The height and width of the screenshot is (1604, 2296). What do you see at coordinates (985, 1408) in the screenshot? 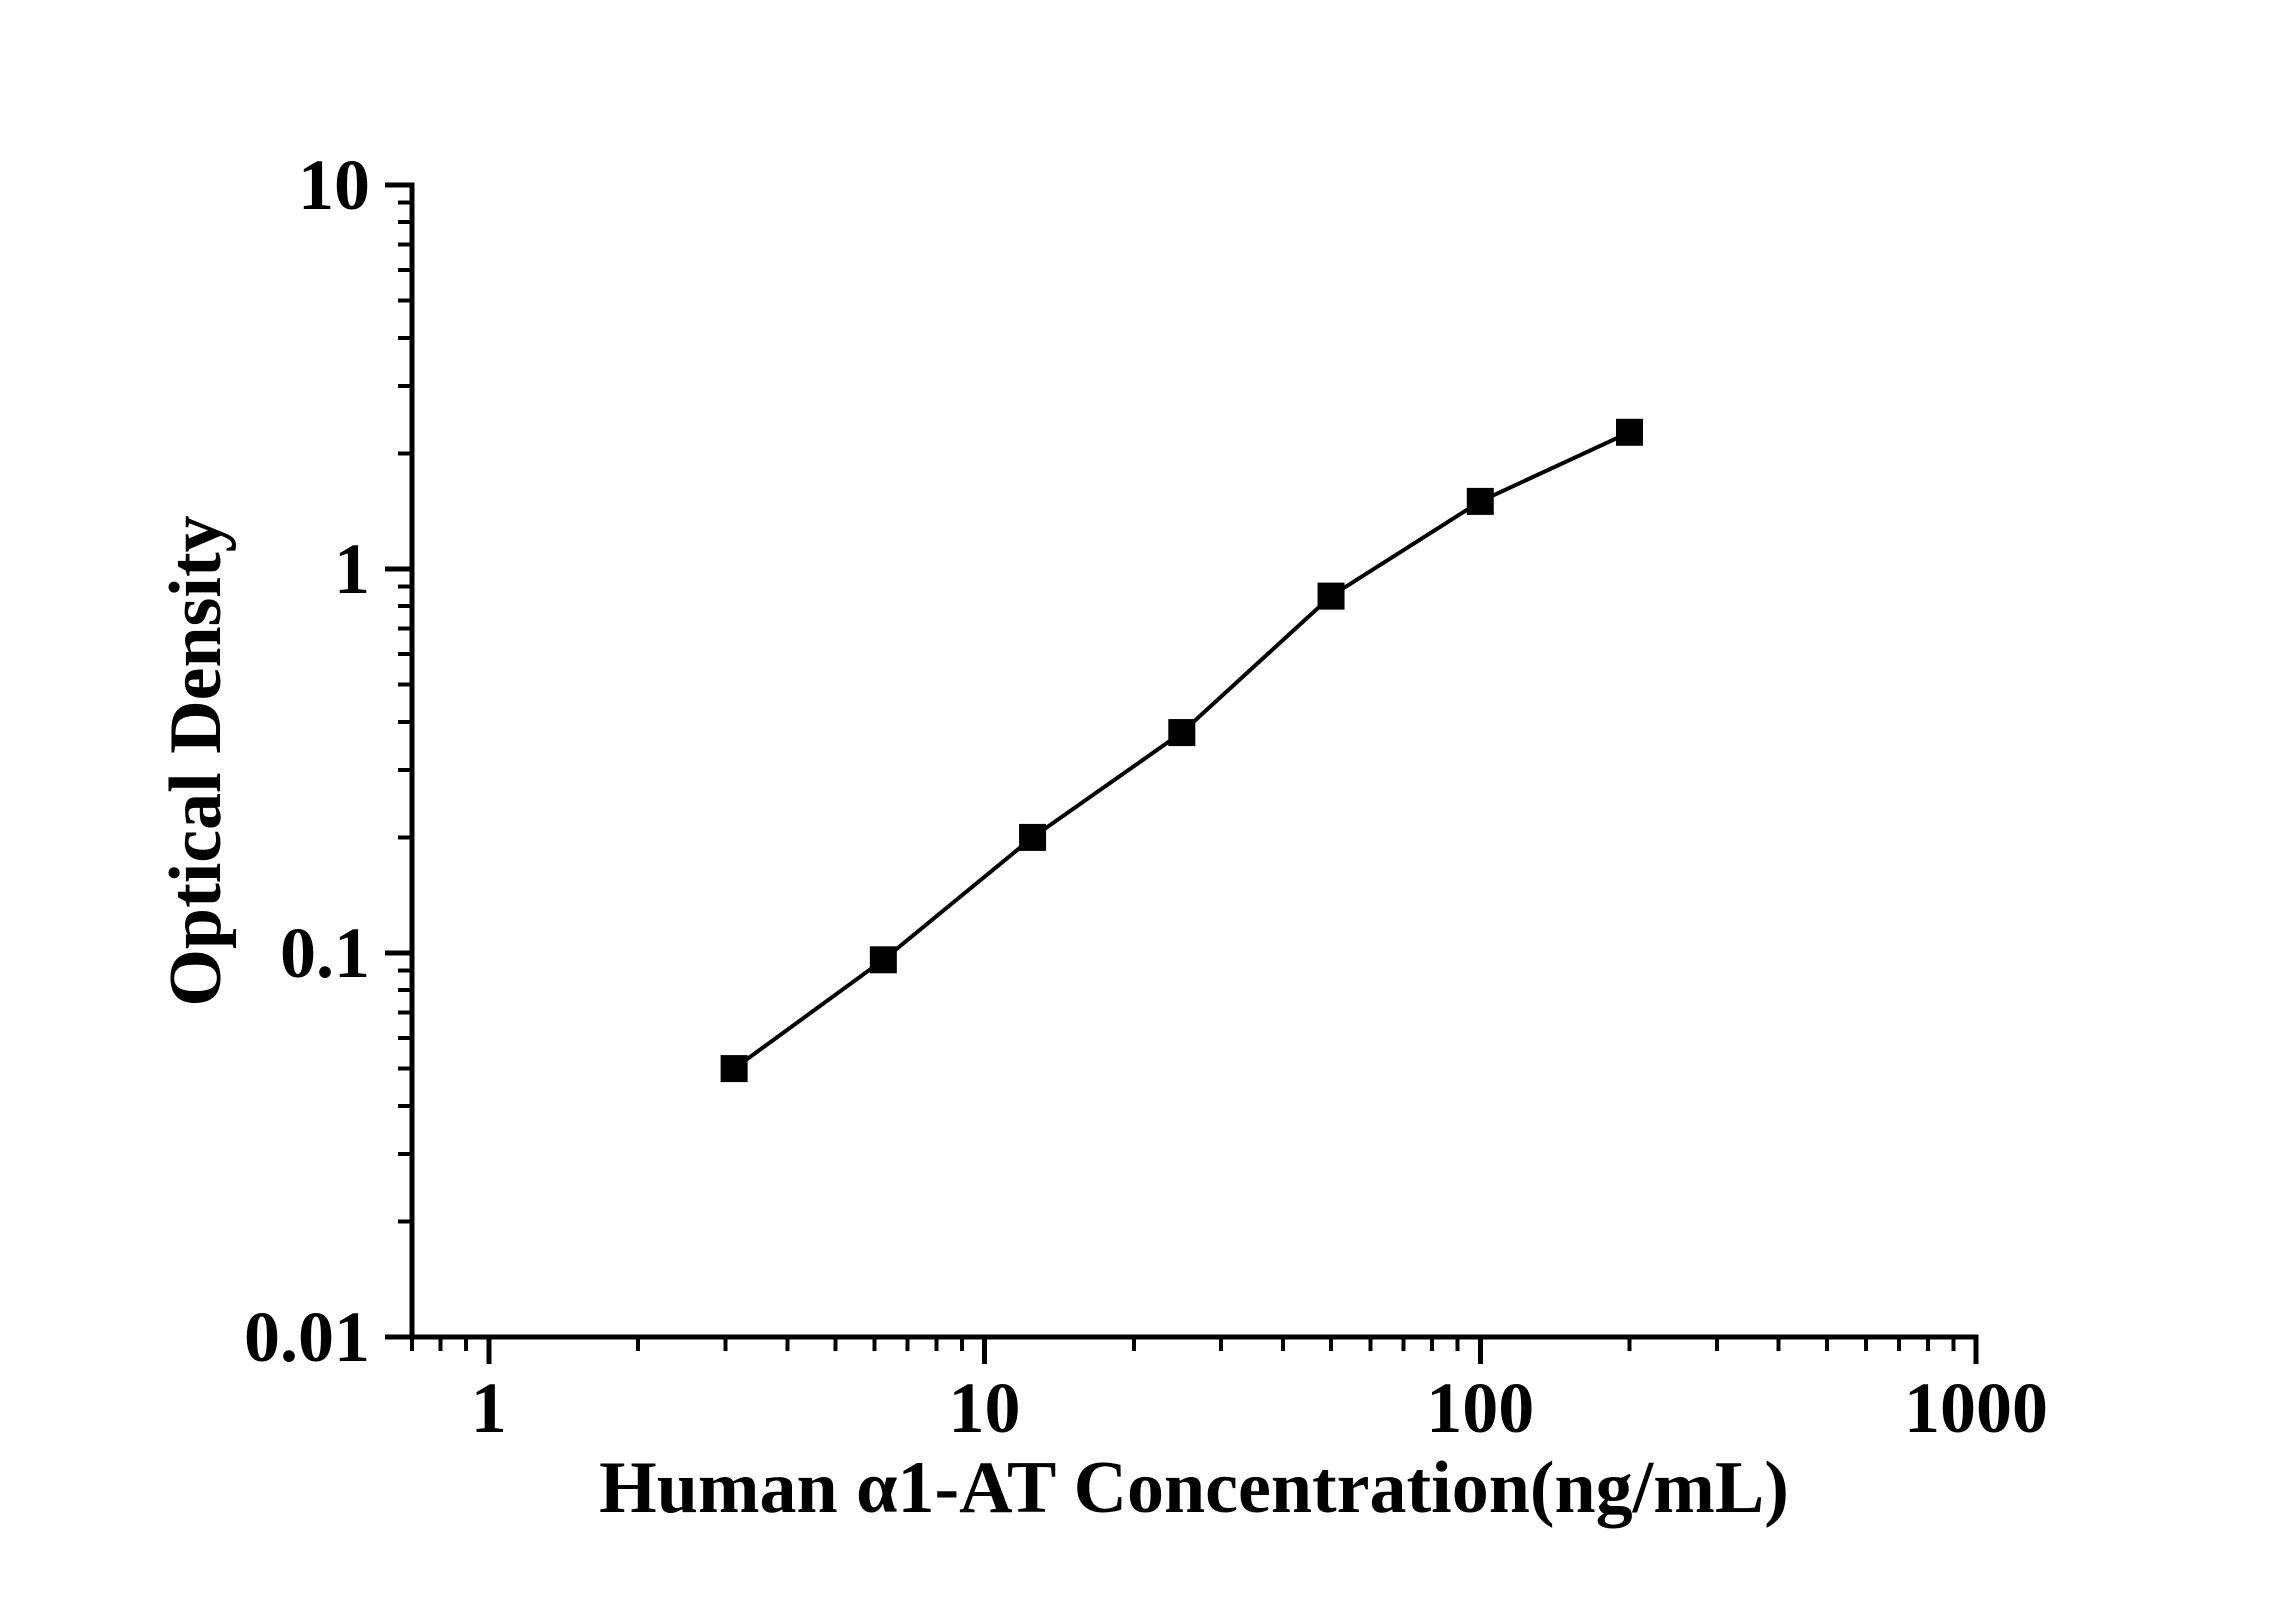
I see `x-tick-label: 10` at bounding box center [985, 1408].